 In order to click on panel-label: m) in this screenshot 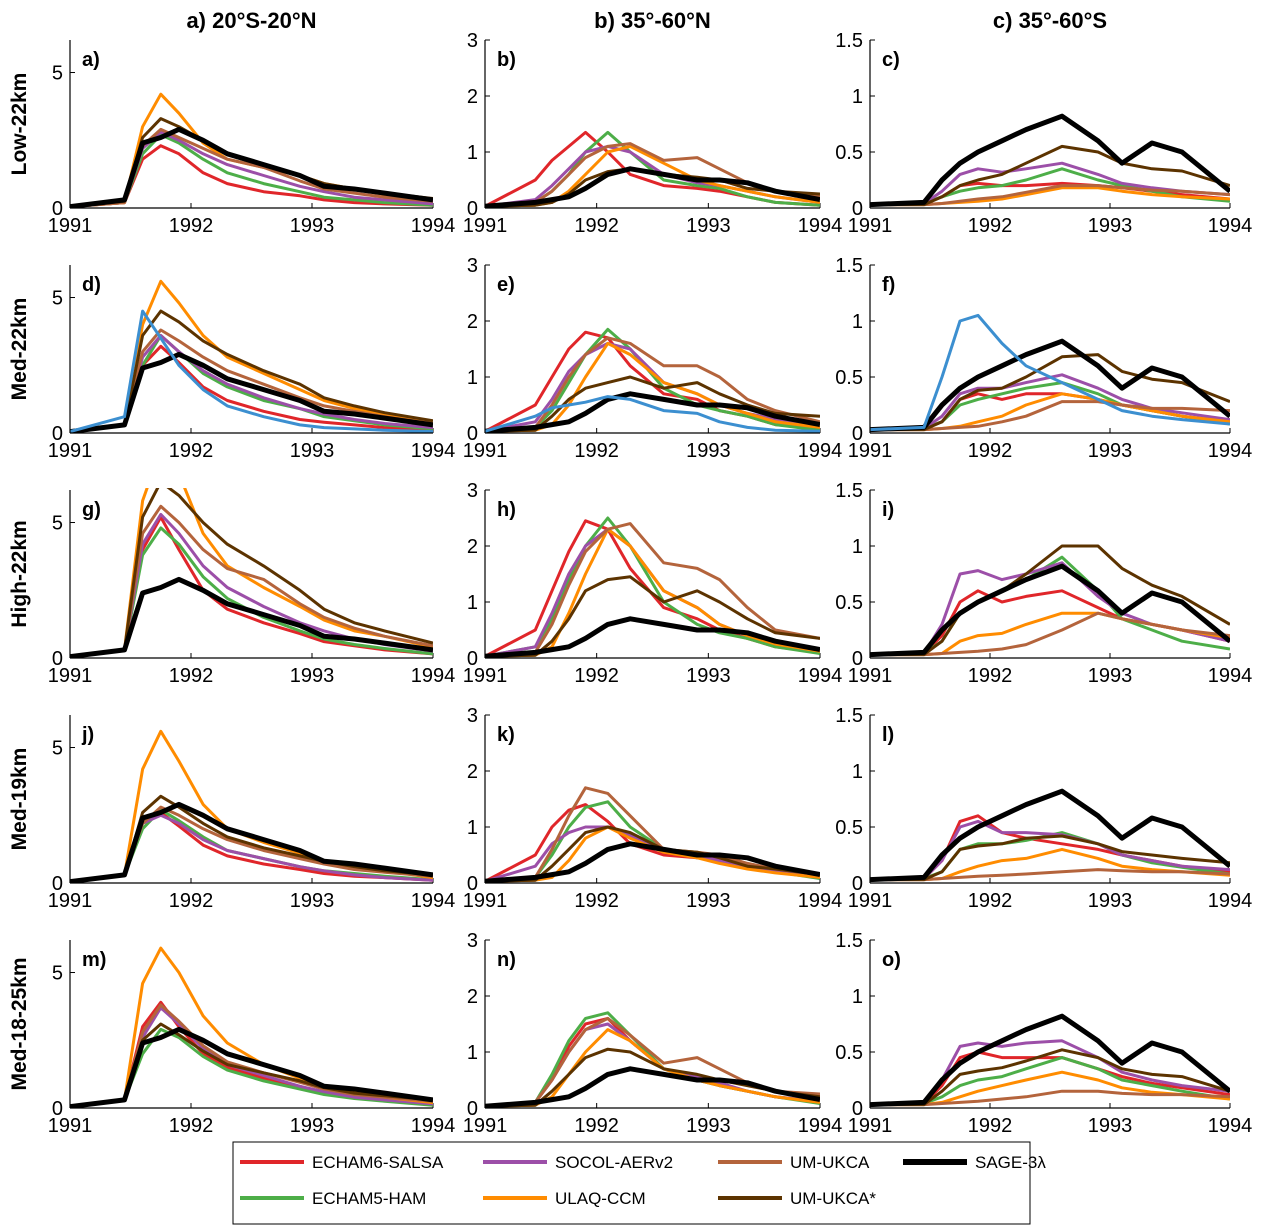, I will do `click(94, 960)`.